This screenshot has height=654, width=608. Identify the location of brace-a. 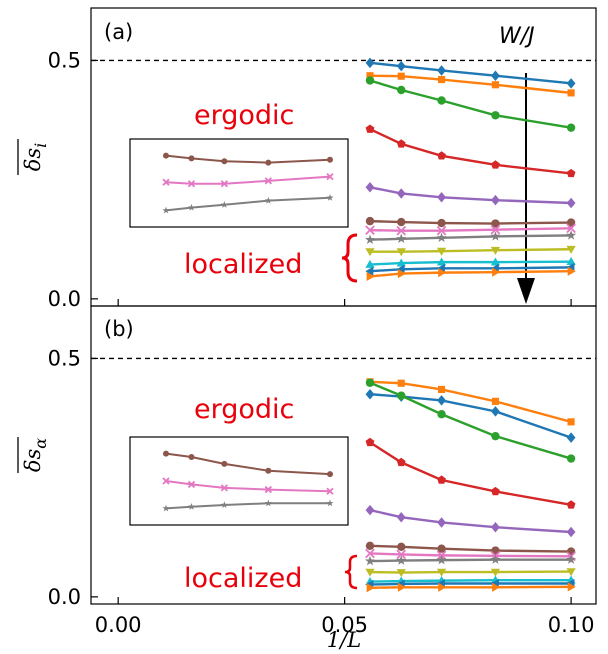
(349, 258).